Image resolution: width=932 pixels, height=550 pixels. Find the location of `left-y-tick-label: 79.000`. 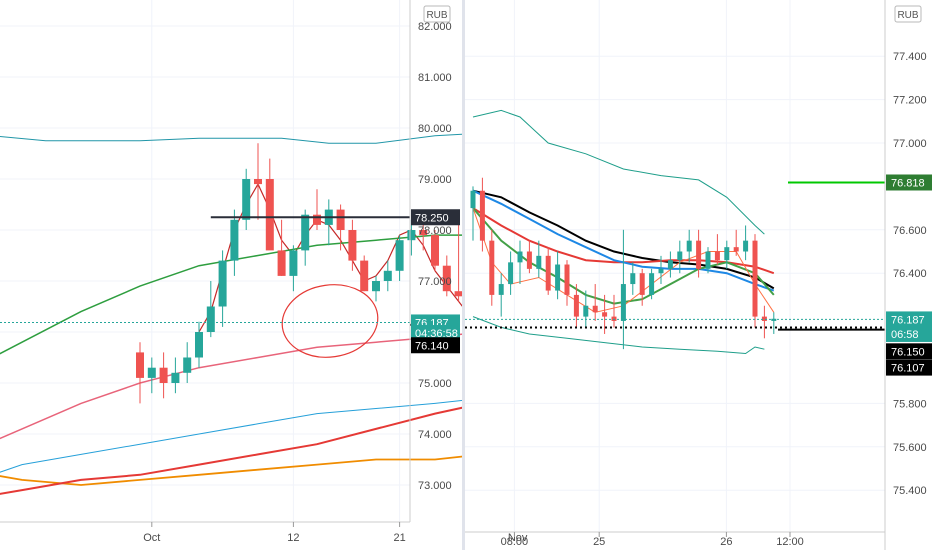

left-y-tick-label: 79.000 is located at coordinates (435, 180).